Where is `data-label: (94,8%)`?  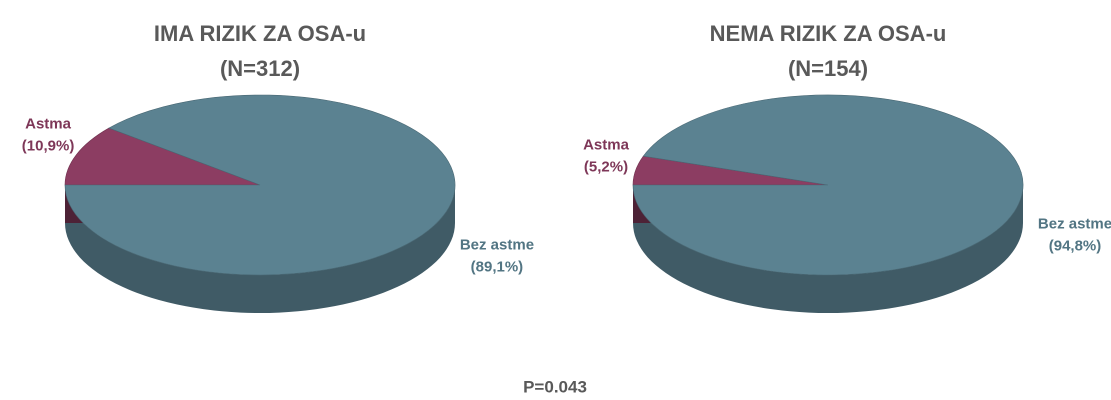
data-label: (94,8%) is located at coordinates (1075, 245).